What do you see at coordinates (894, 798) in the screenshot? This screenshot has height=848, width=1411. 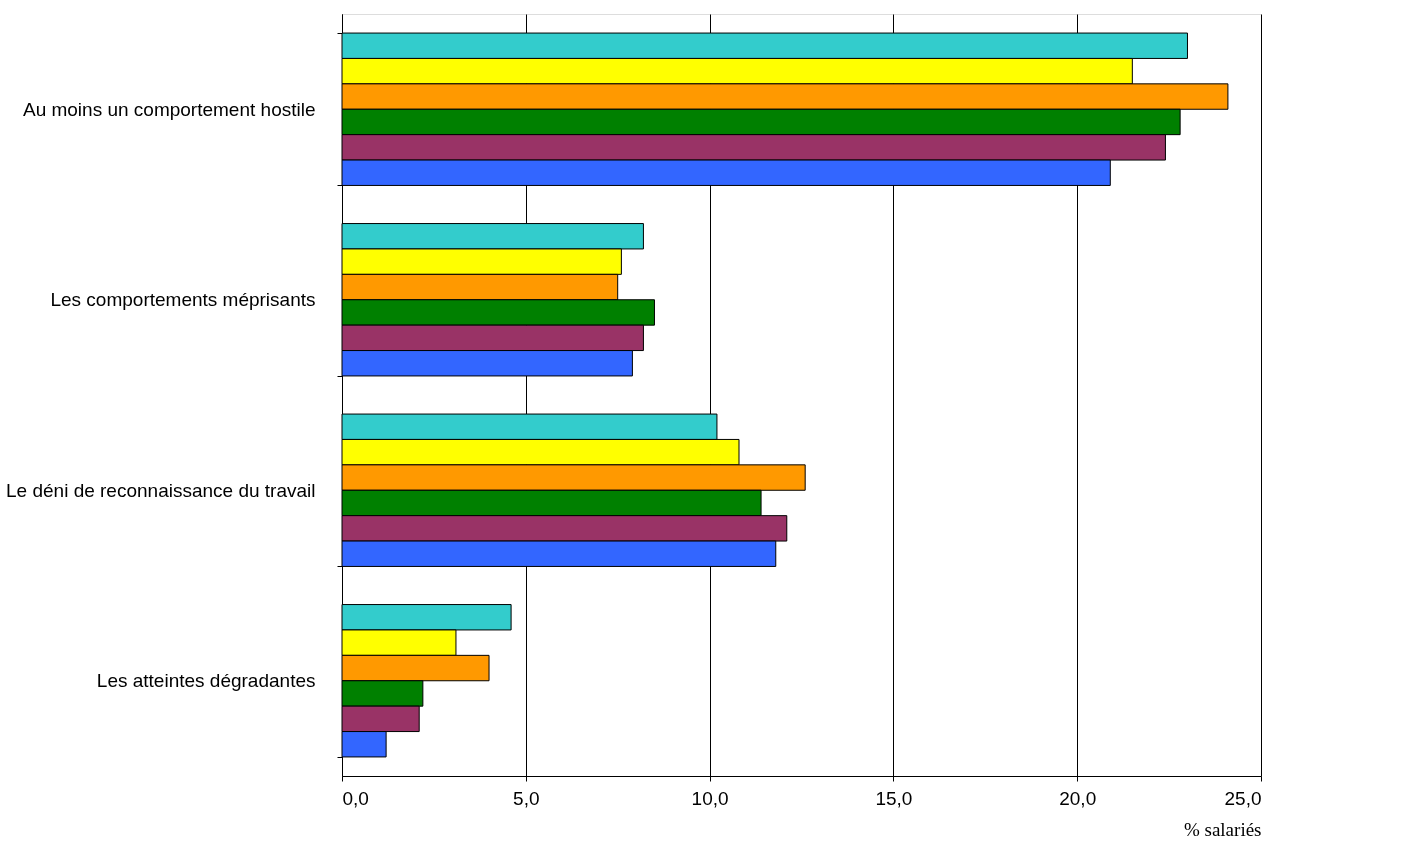 I see `x-tick-label: 15,0` at bounding box center [894, 798].